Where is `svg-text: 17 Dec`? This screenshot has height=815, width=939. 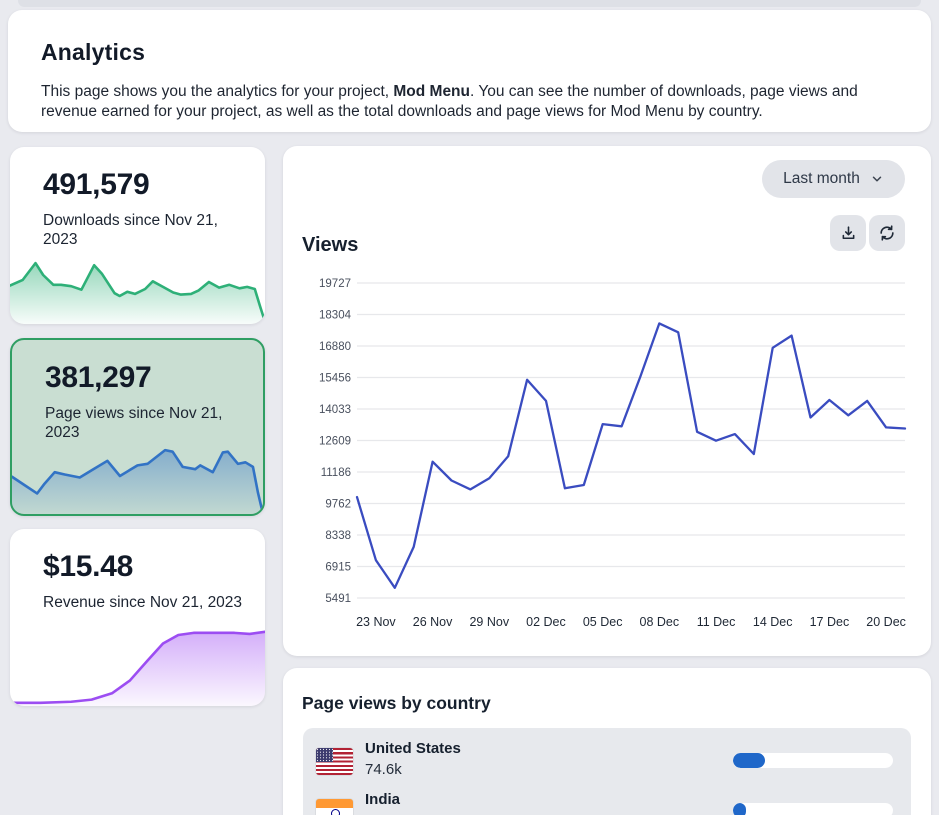 svg-text: 17 Dec is located at coordinates (830, 622).